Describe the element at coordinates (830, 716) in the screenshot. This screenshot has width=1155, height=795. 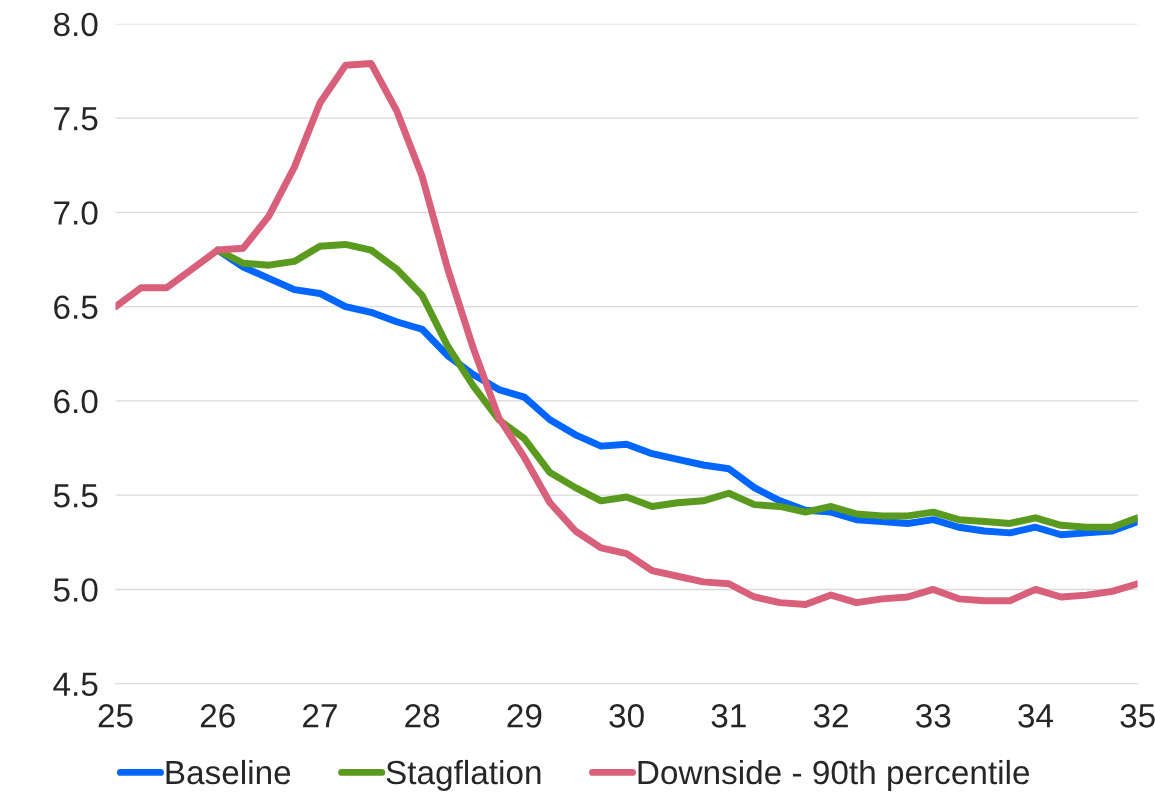
I see `x-tick-label: 32` at that location.